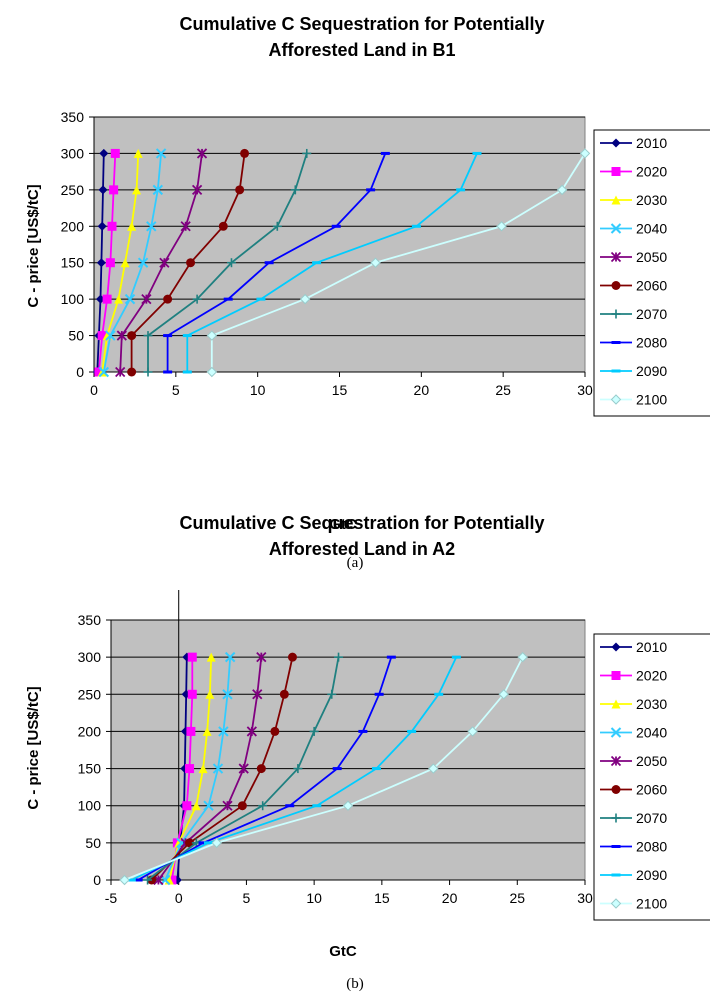  I want to click on legend-label-2030: 2030, so click(651, 704).